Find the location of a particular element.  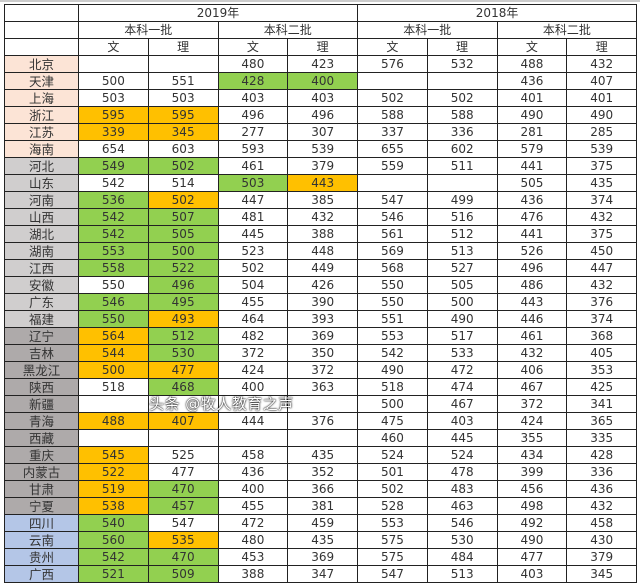

score-cell: 509 is located at coordinates (183, 574).